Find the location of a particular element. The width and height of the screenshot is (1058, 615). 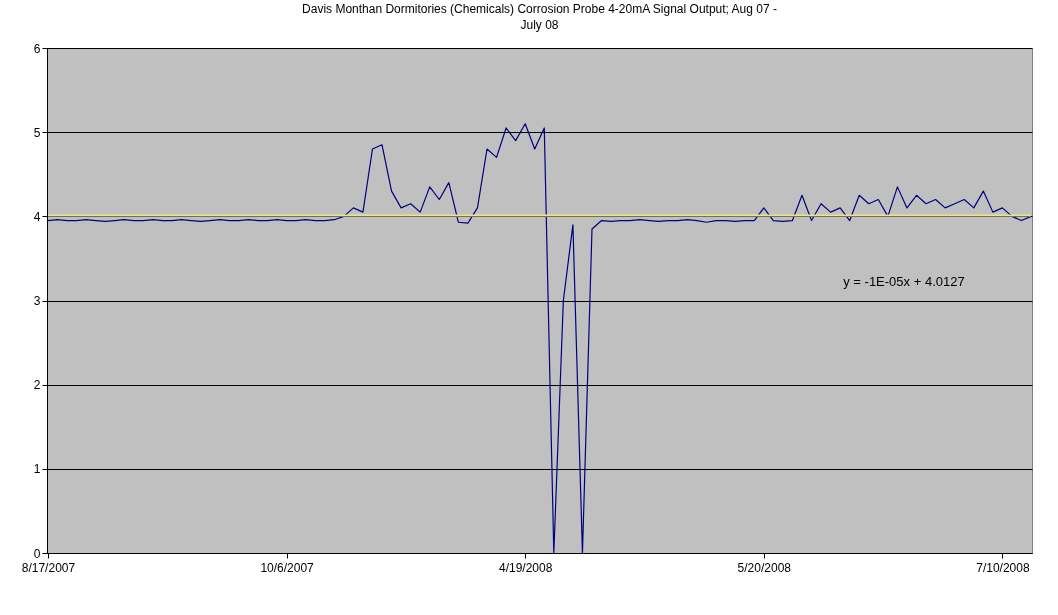

y-tick-label: 6 is located at coordinates (37, 48).